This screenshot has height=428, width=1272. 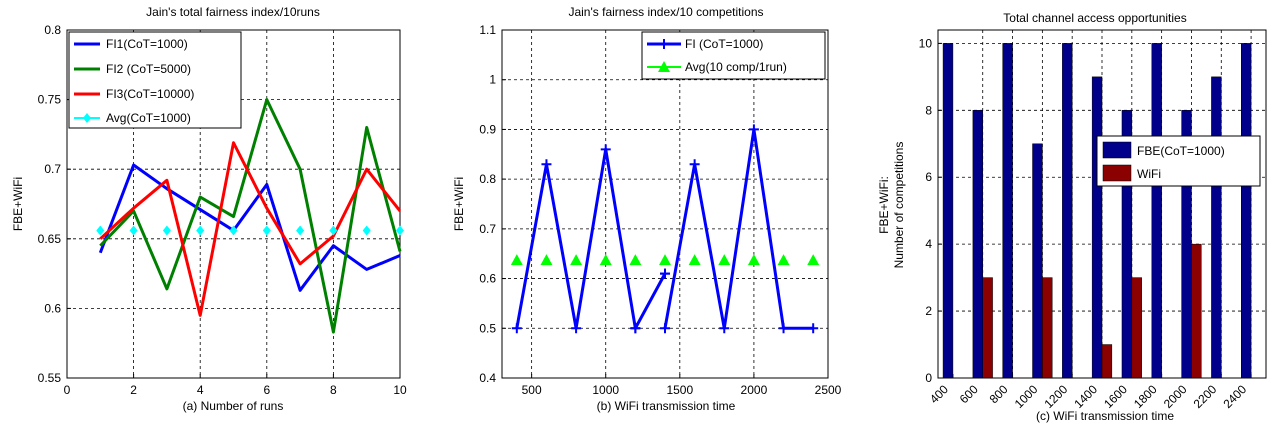 What do you see at coordinates (705, 44) in the screenshot?
I see `legend-entry-fi-b: FI (CoT=1000)` at bounding box center [705, 44].